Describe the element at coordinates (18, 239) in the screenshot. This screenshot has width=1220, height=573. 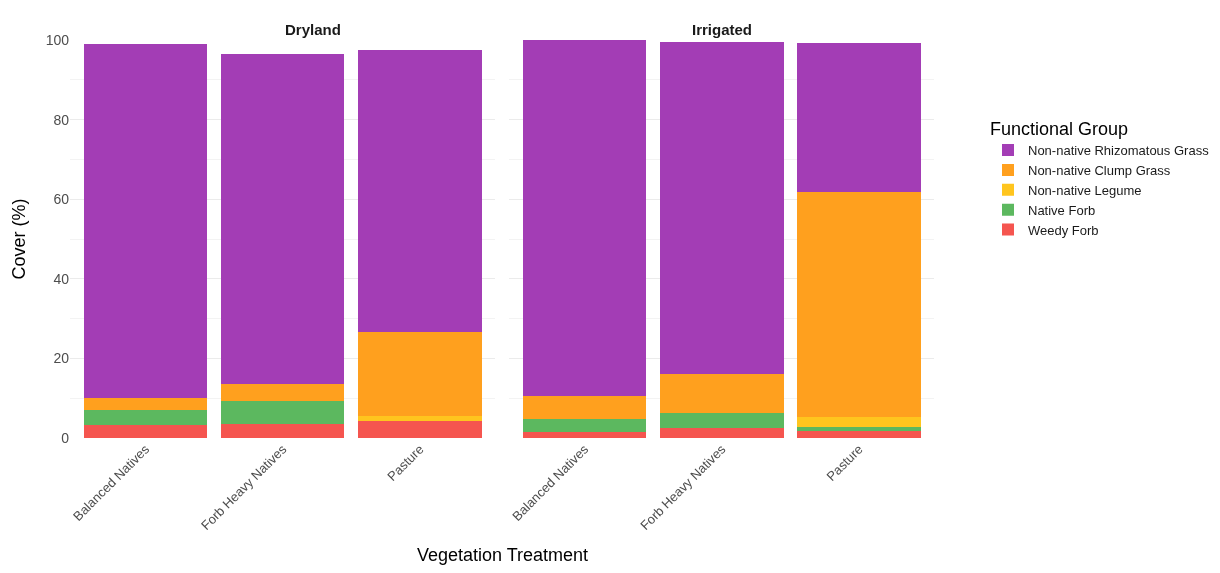
I see `y-axis-title: Cover (%)` at that location.